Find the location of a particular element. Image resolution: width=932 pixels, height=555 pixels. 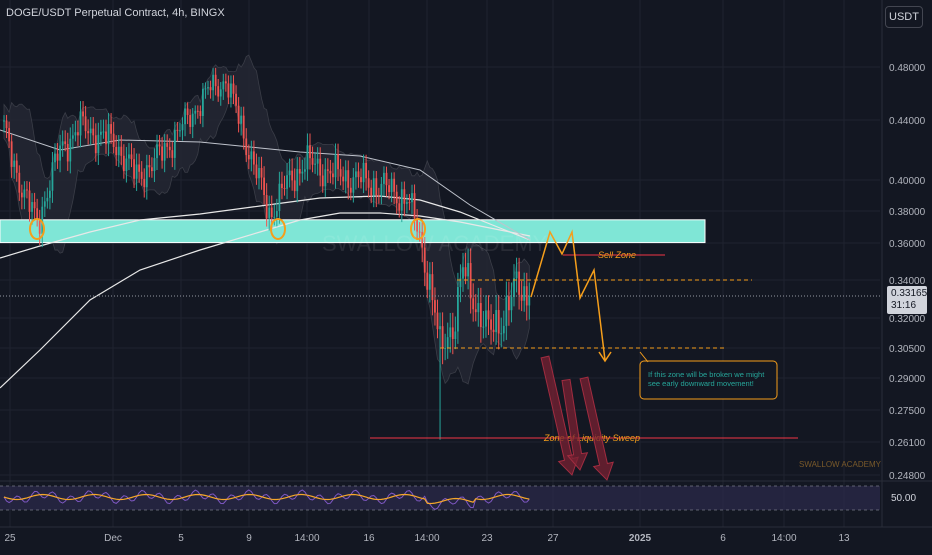

last-price-value: 0.33165 is located at coordinates (909, 293).